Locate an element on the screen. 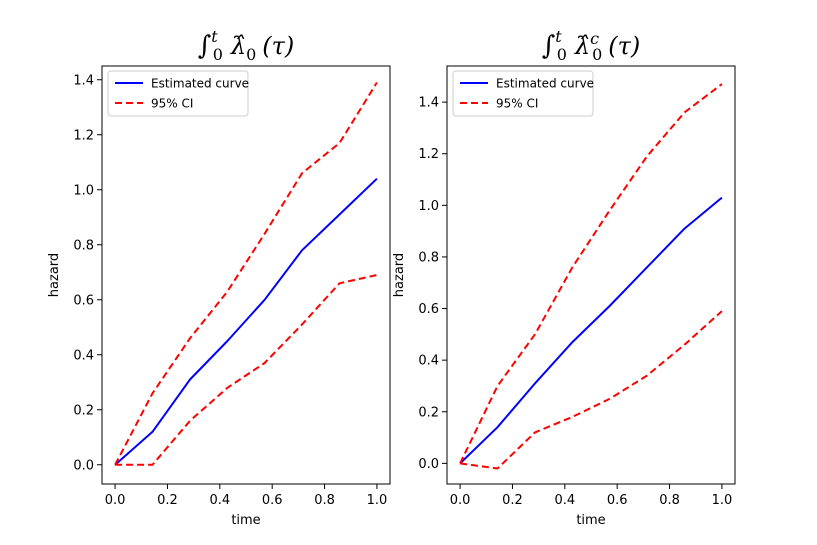 This screenshot has height=545, width=817. right-x-tick-label: 0.0 is located at coordinates (460, 500).